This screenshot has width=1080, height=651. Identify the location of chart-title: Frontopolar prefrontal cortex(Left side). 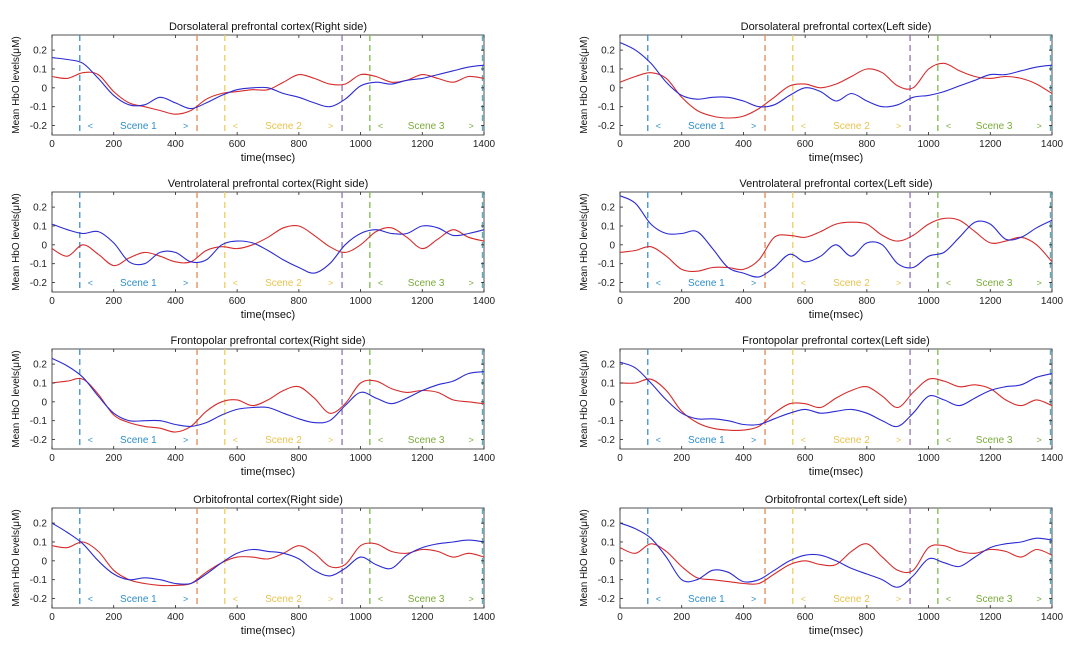
(836, 341).